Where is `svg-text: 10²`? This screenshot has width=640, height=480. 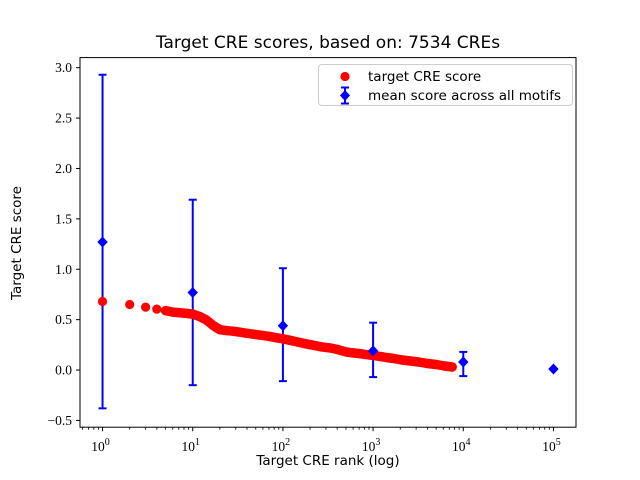 svg-text: 10² is located at coordinates (281, 445).